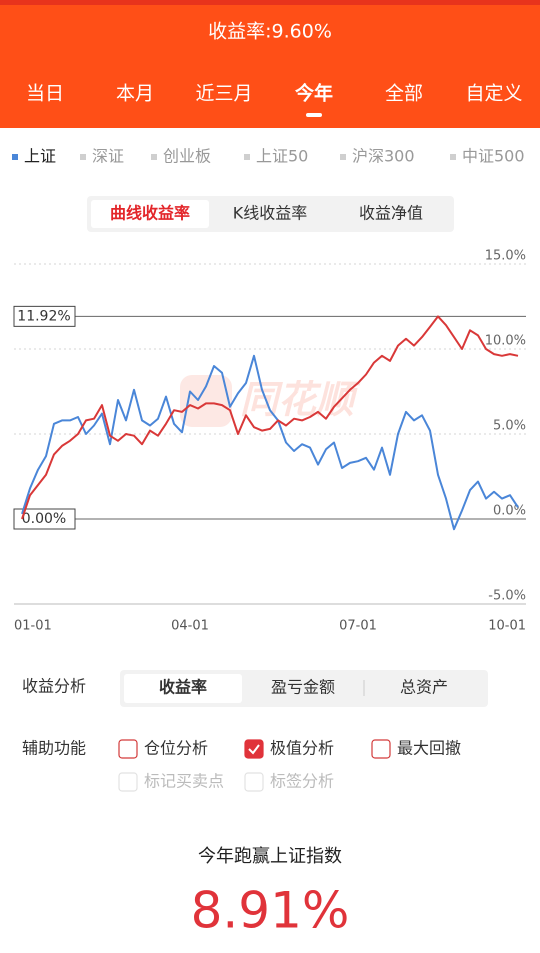 The width and height of the screenshot is (540, 953). Describe the element at coordinates (507, 596) in the screenshot. I see `y-tick-label: -5.0%` at that location.